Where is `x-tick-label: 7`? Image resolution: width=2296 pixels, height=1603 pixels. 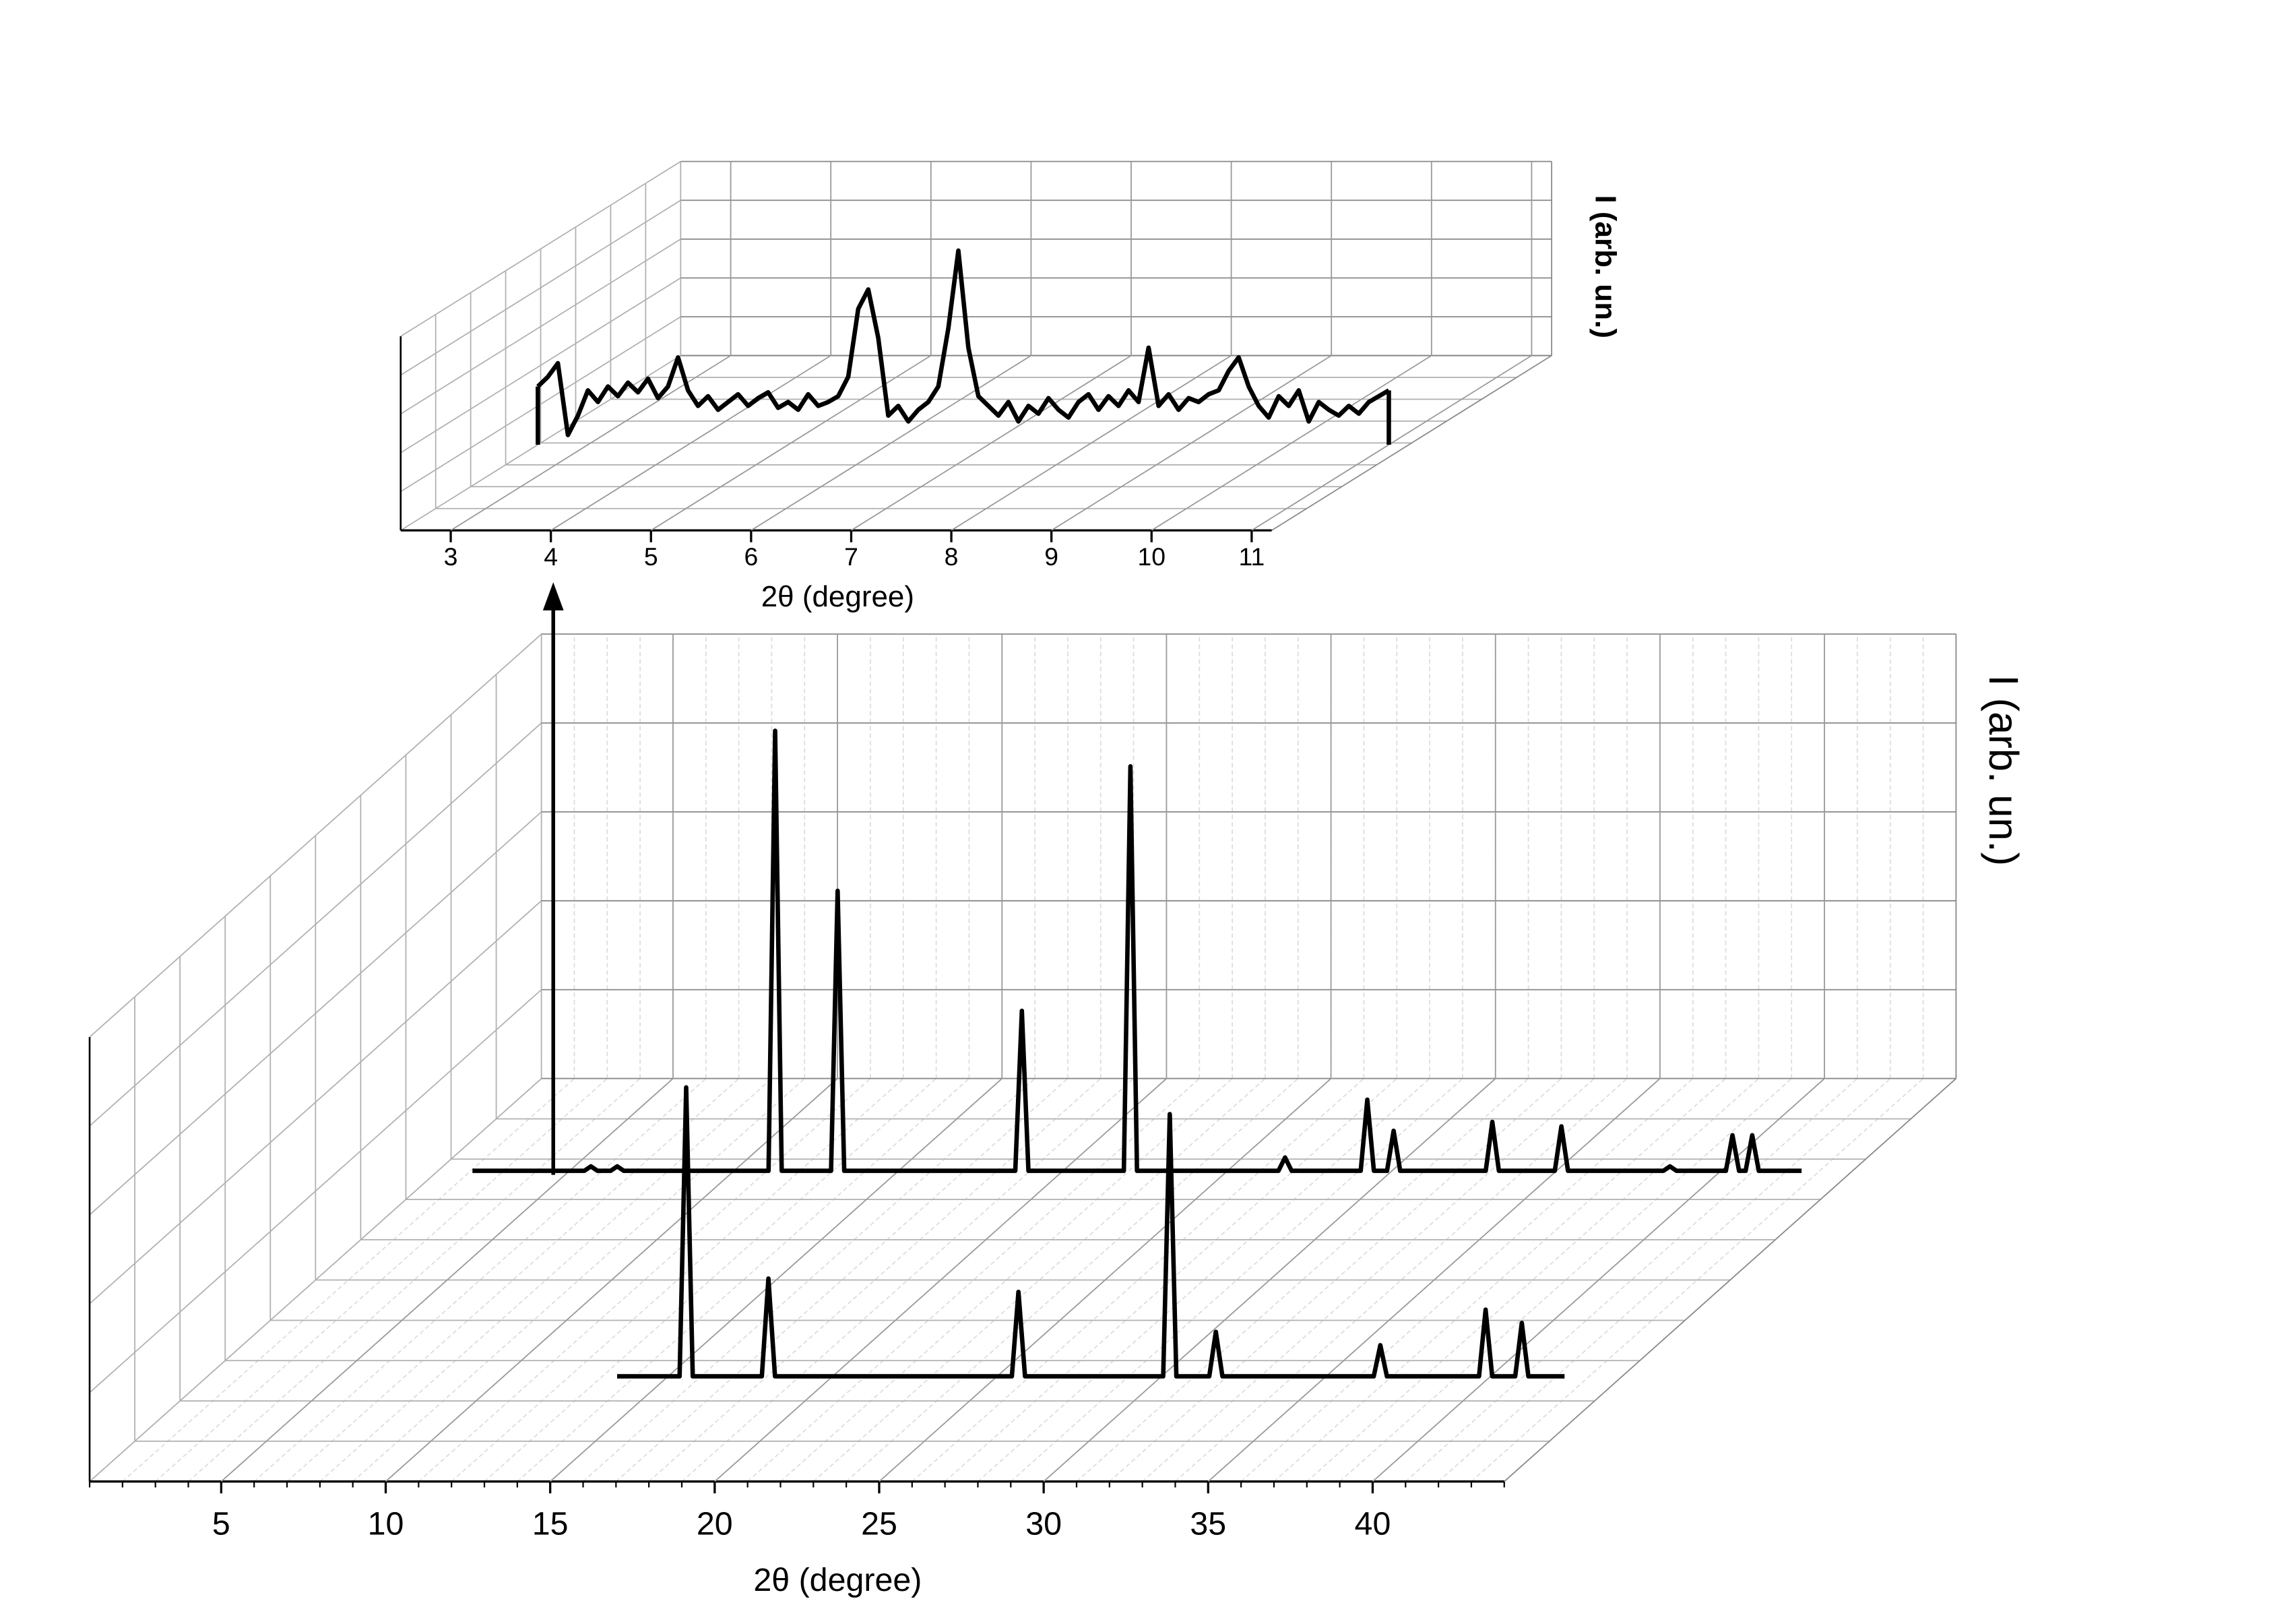 x-tick-label: 7 is located at coordinates (851, 556).